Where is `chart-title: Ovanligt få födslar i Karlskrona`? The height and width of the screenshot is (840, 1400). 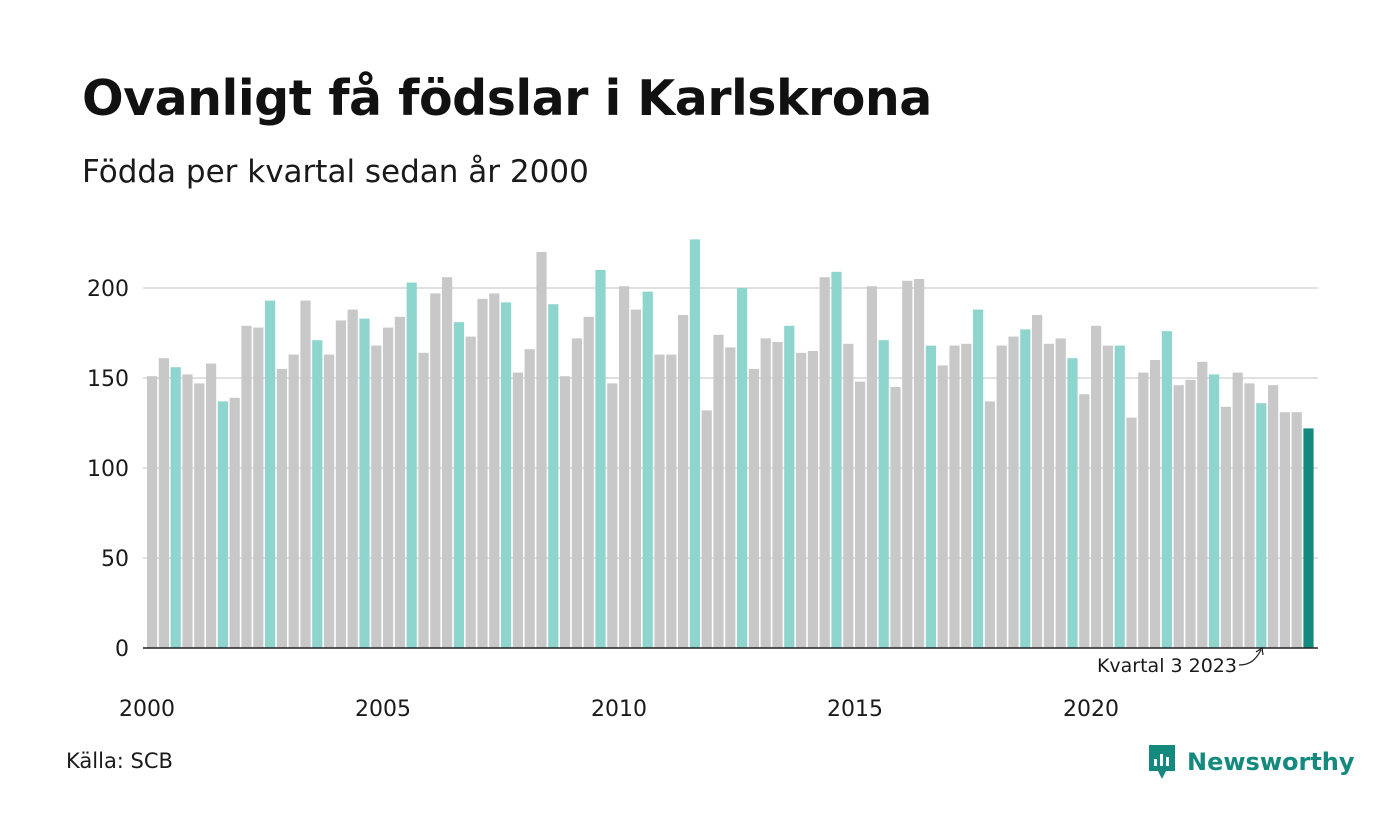 chart-title: Ovanligt få födslar i Karlskrona is located at coordinates (507, 98).